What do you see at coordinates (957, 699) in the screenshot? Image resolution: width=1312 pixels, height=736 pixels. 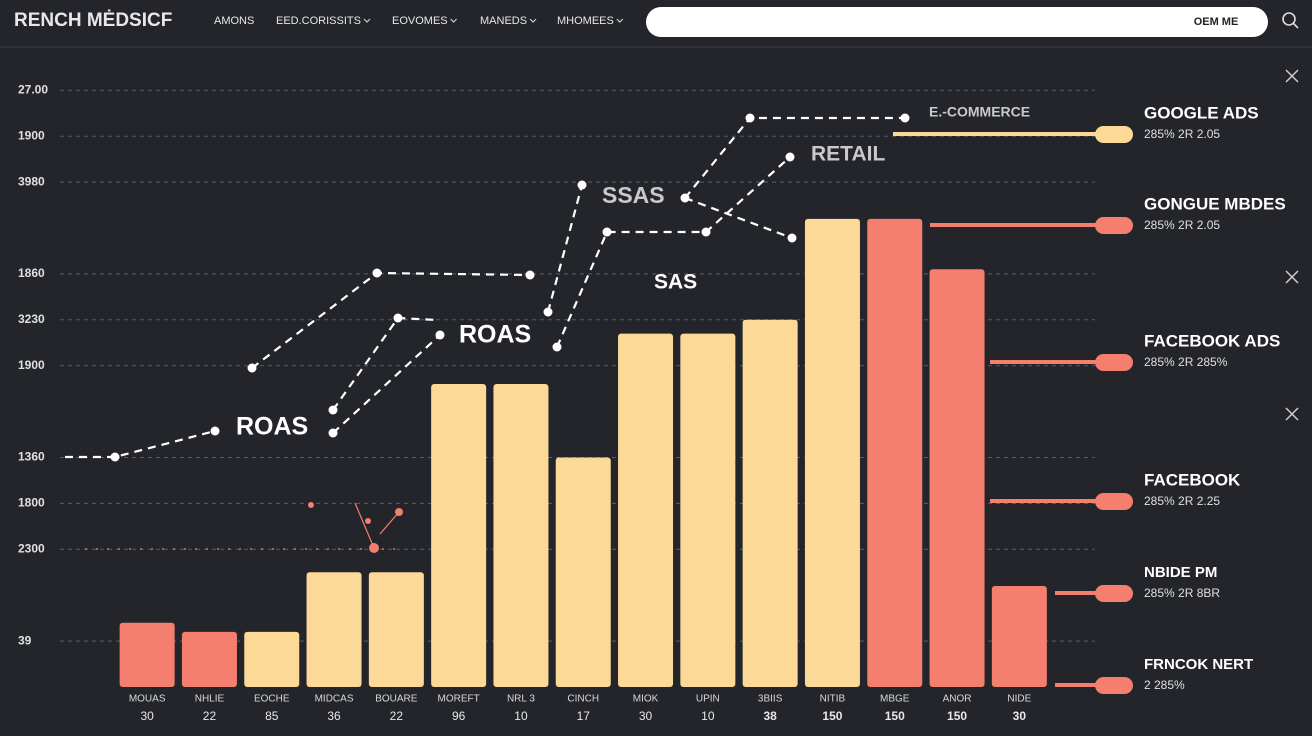 I see `x-tick-label: ANOR` at bounding box center [957, 699].